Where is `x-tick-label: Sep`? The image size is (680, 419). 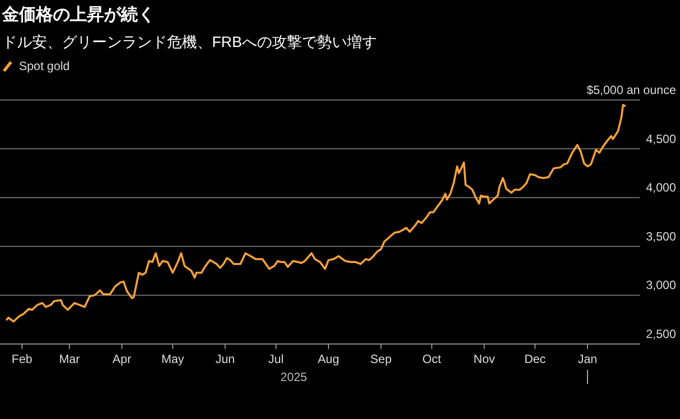 x-tick-label: Sep is located at coordinates (381, 359).